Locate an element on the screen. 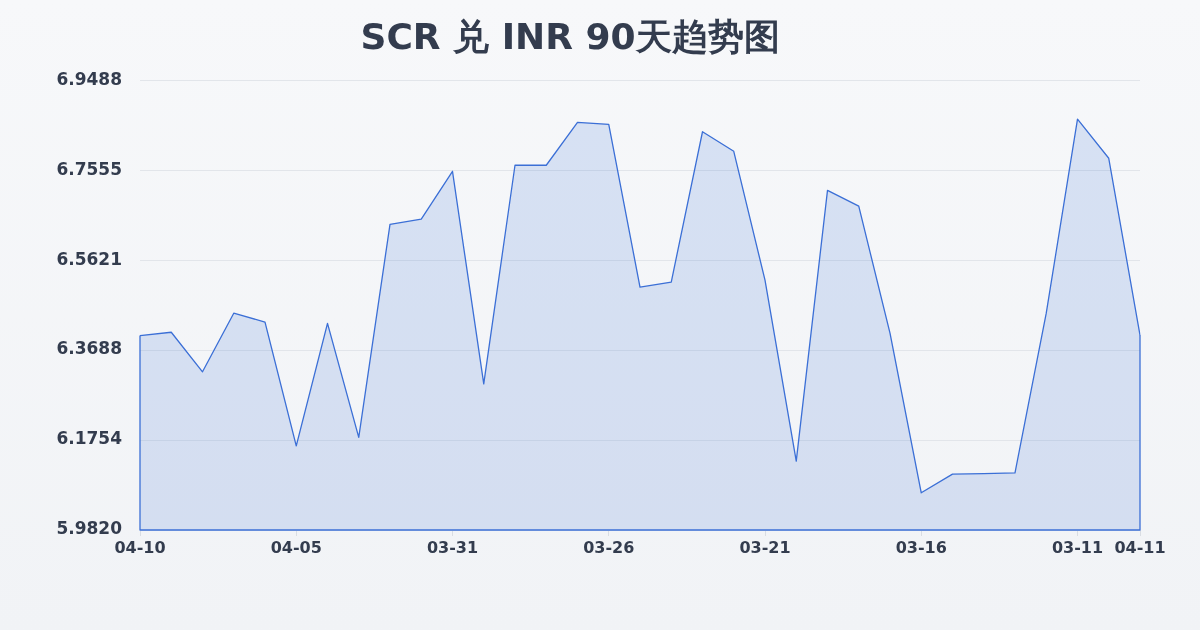  x-tick-label: 03-16 is located at coordinates (921, 547).